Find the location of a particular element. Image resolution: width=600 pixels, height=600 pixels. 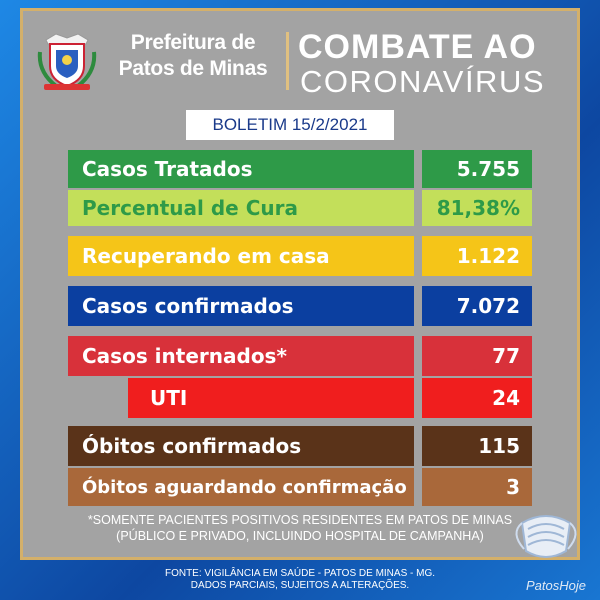

row-value-obitos-aguardando: 3 is located at coordinates (477, 487).